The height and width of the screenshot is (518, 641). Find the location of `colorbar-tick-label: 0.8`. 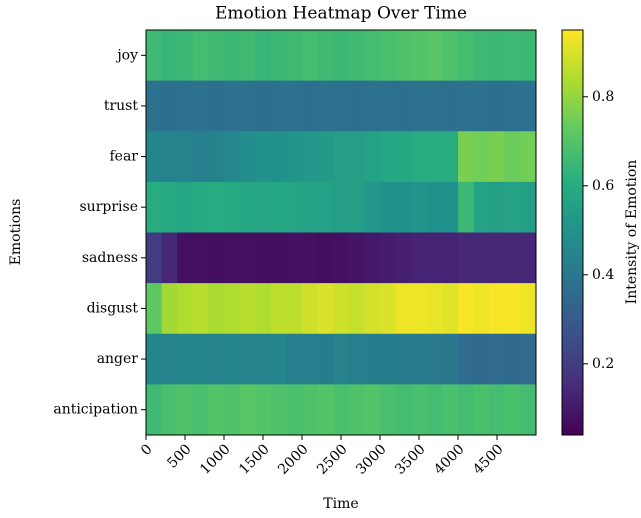

colorbar-tick-label: 0.8 is located at coordinates (603, 97).